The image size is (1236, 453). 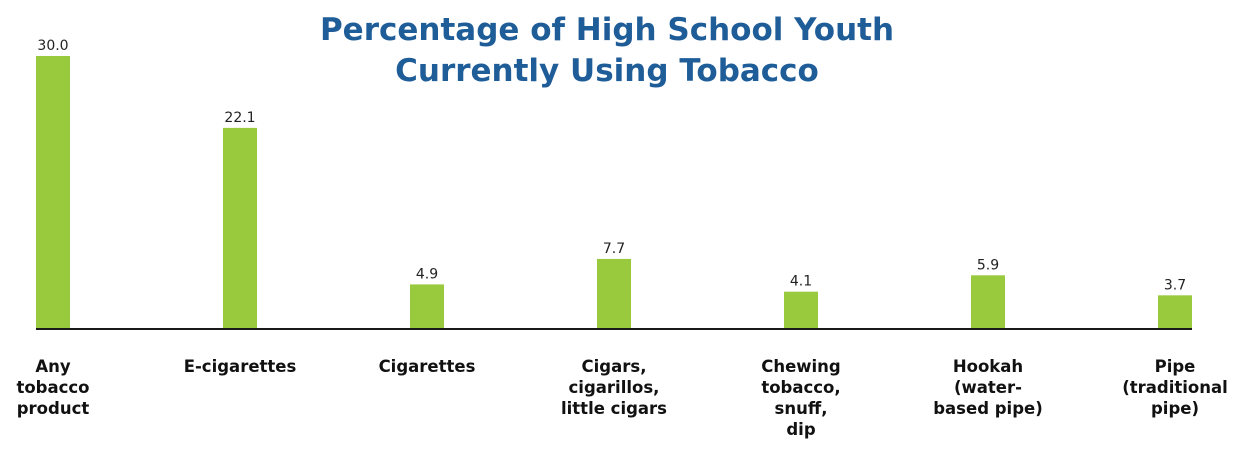 What do you see at coordinates (801, 408) in the screenshot?
I see `category-label-line: snuff,` at bounding box center [801, 408].